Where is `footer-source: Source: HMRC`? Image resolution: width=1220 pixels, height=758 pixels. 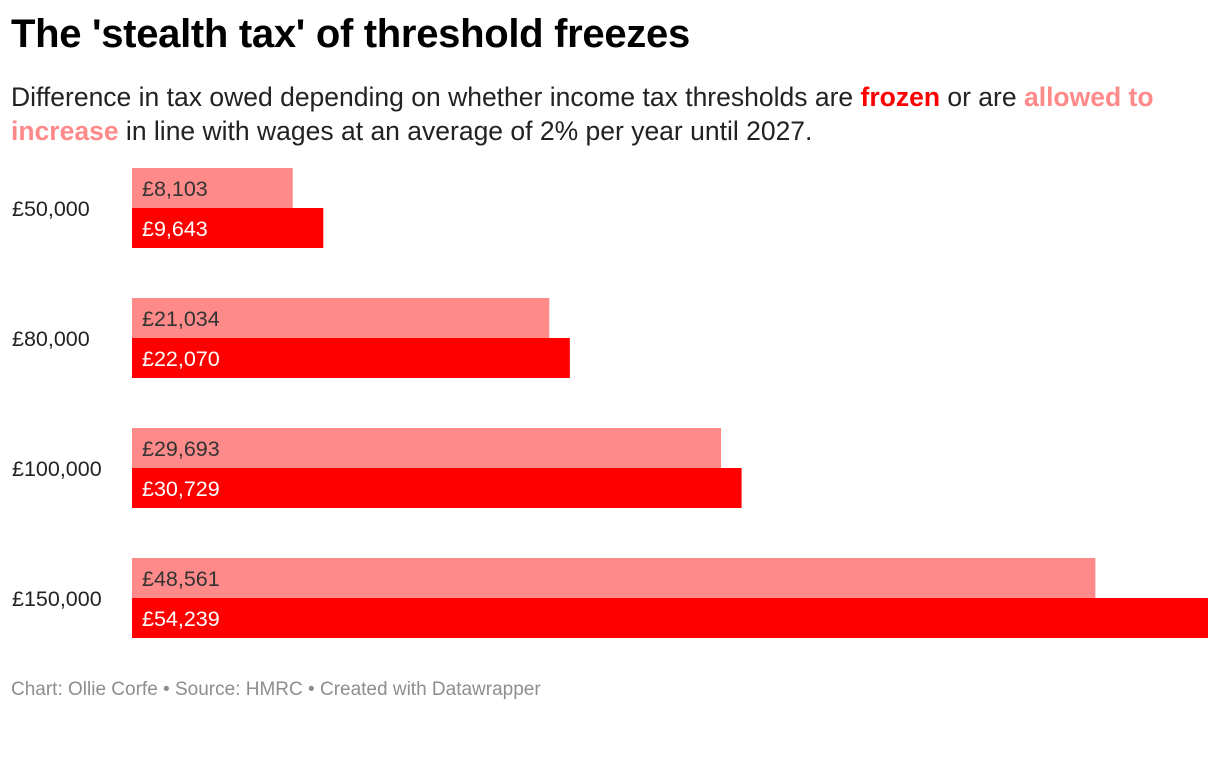 footer-source: Source: HMRC is located at coordinates (239, 689).